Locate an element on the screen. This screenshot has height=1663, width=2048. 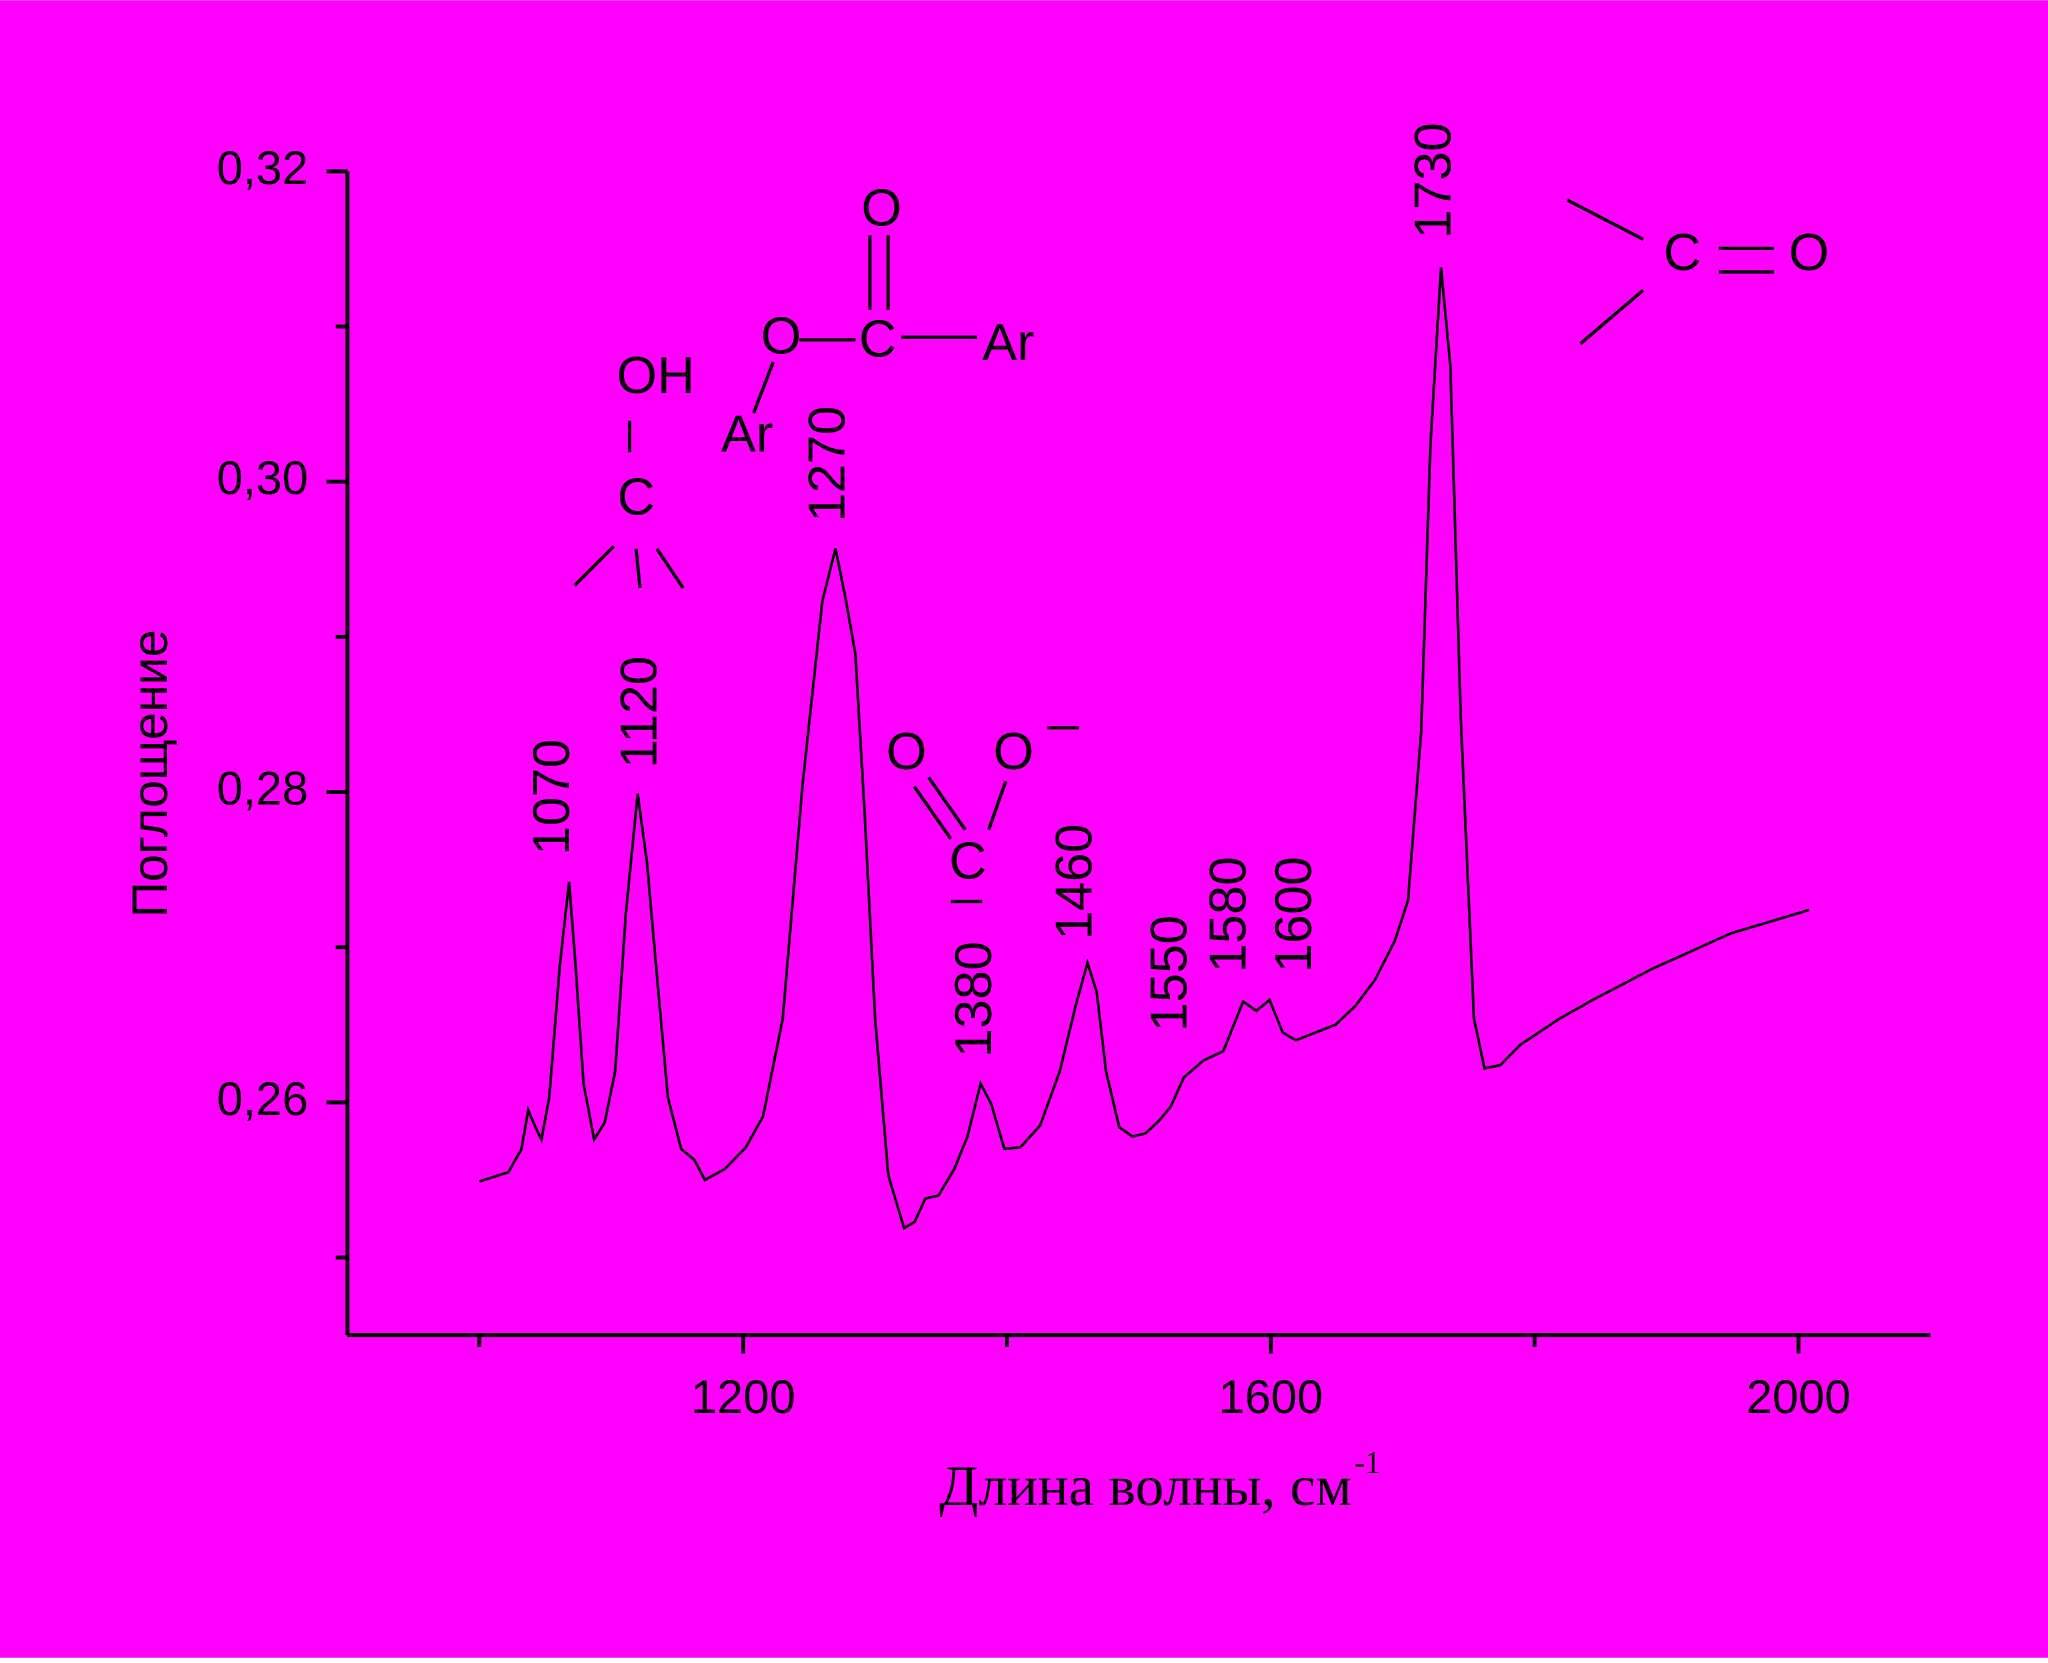
peak-label: 1070 is located at coordinates (552, 797).